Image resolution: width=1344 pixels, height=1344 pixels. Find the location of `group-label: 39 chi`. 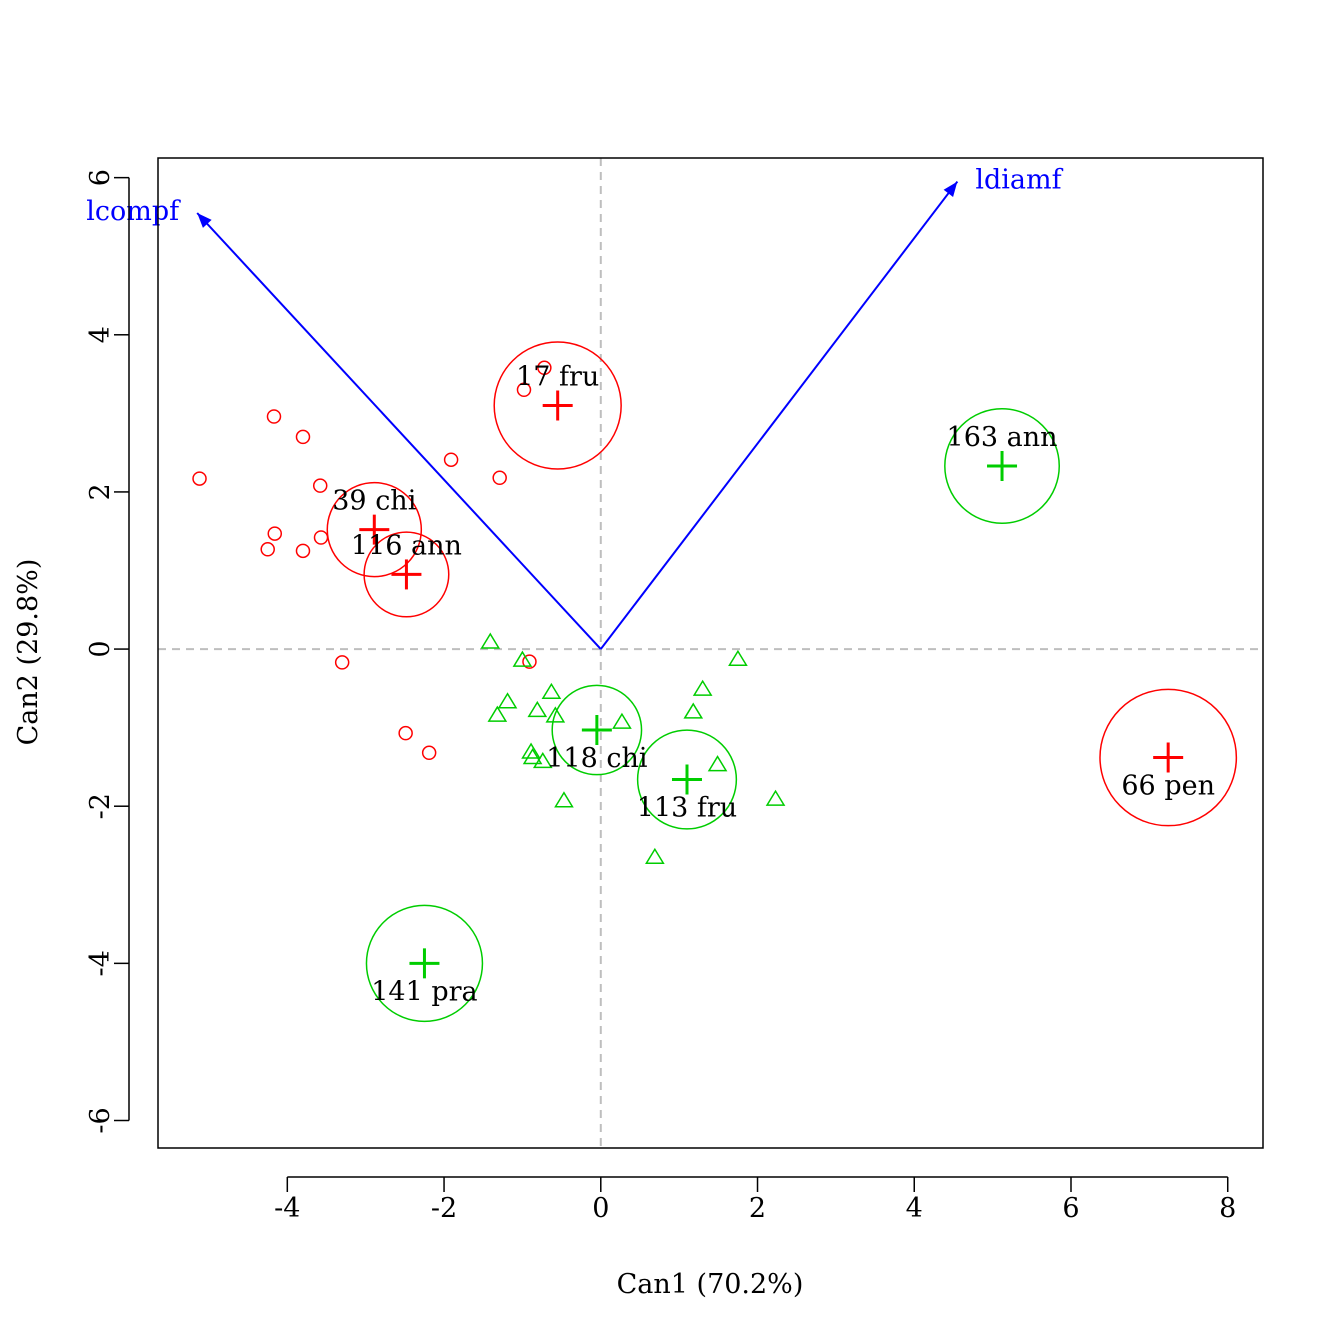

group-label: 39 chi is located at coordinates (374, 501).